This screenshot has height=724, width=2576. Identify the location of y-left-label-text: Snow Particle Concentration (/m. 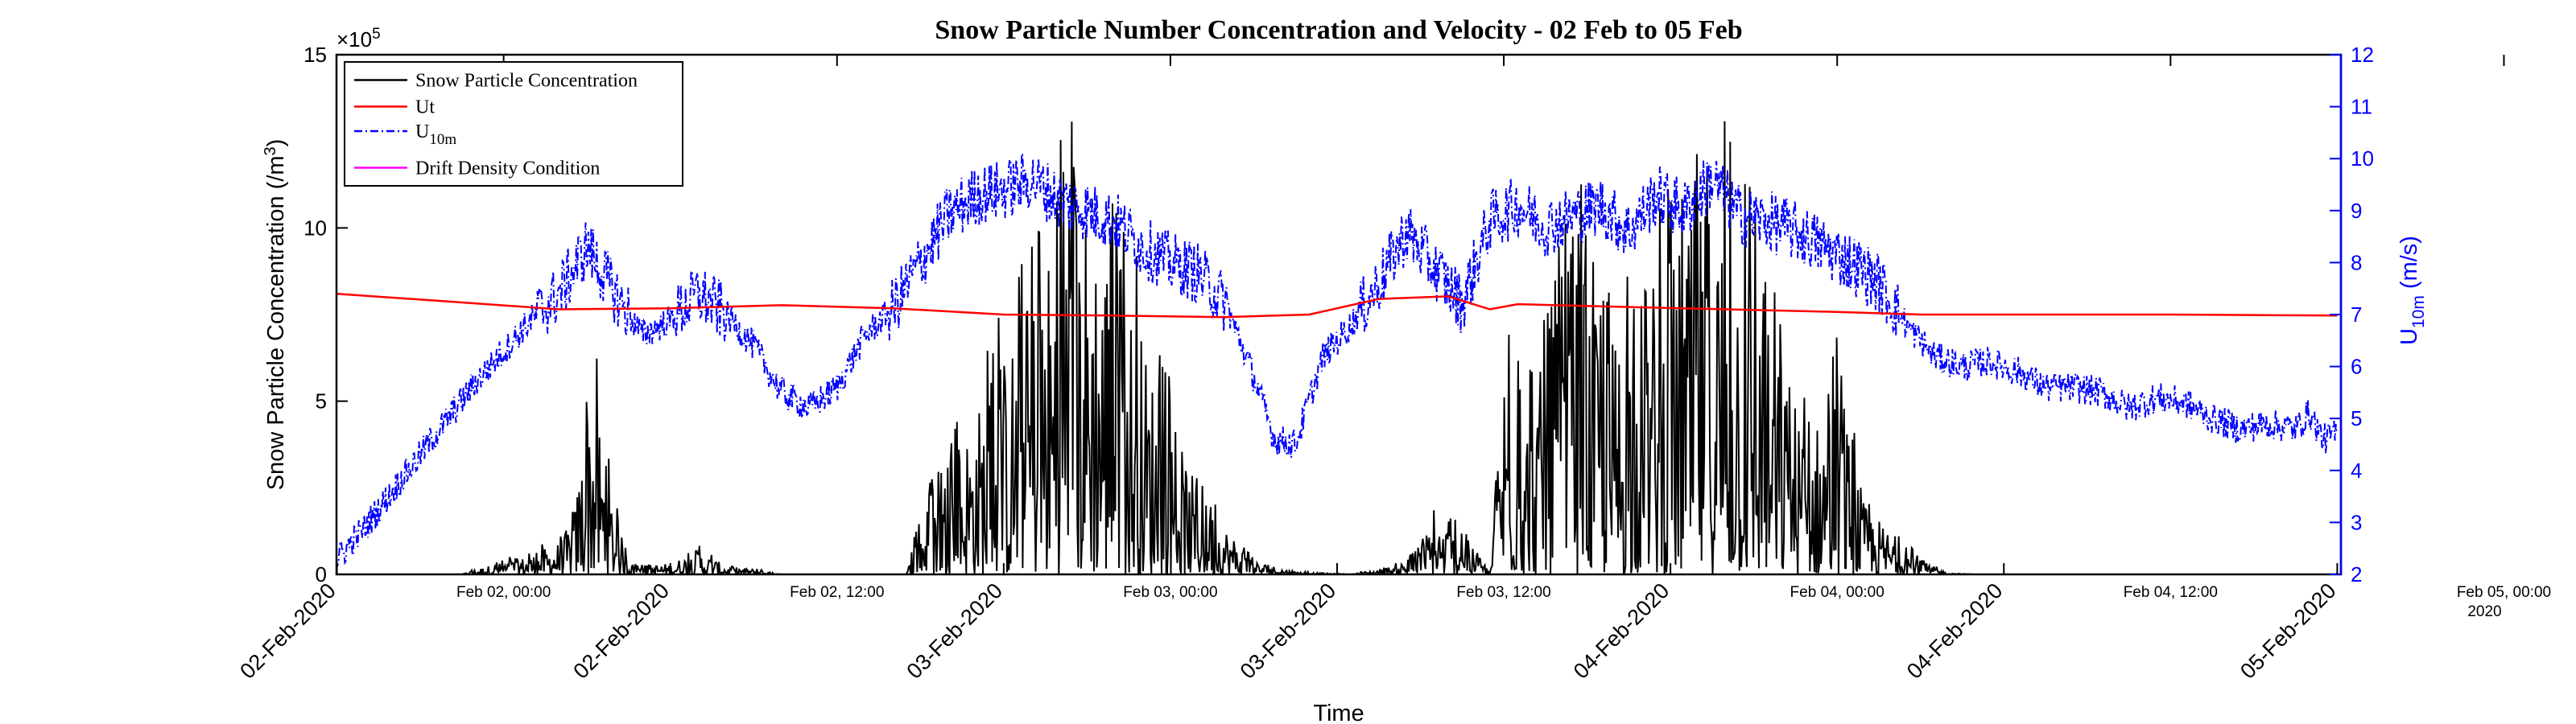
(276, 322).